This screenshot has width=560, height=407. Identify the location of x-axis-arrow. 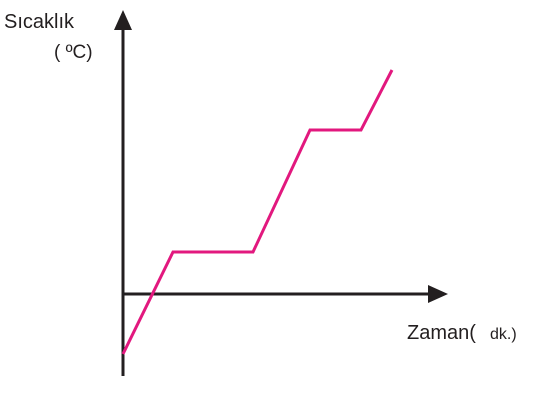
(438, 294).